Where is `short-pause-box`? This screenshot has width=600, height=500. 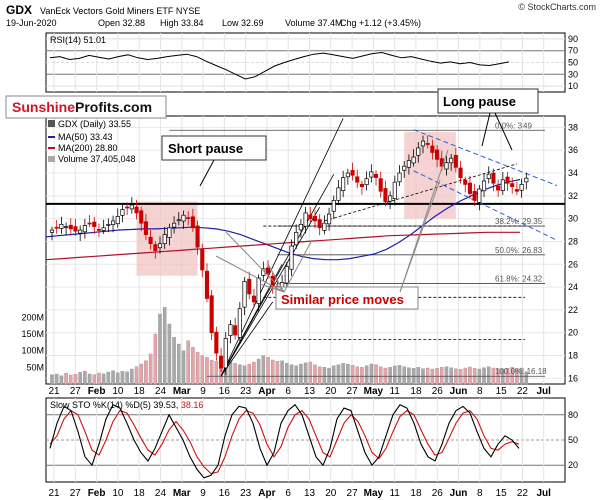 short-pause-box is located at coordinates (167, 238).